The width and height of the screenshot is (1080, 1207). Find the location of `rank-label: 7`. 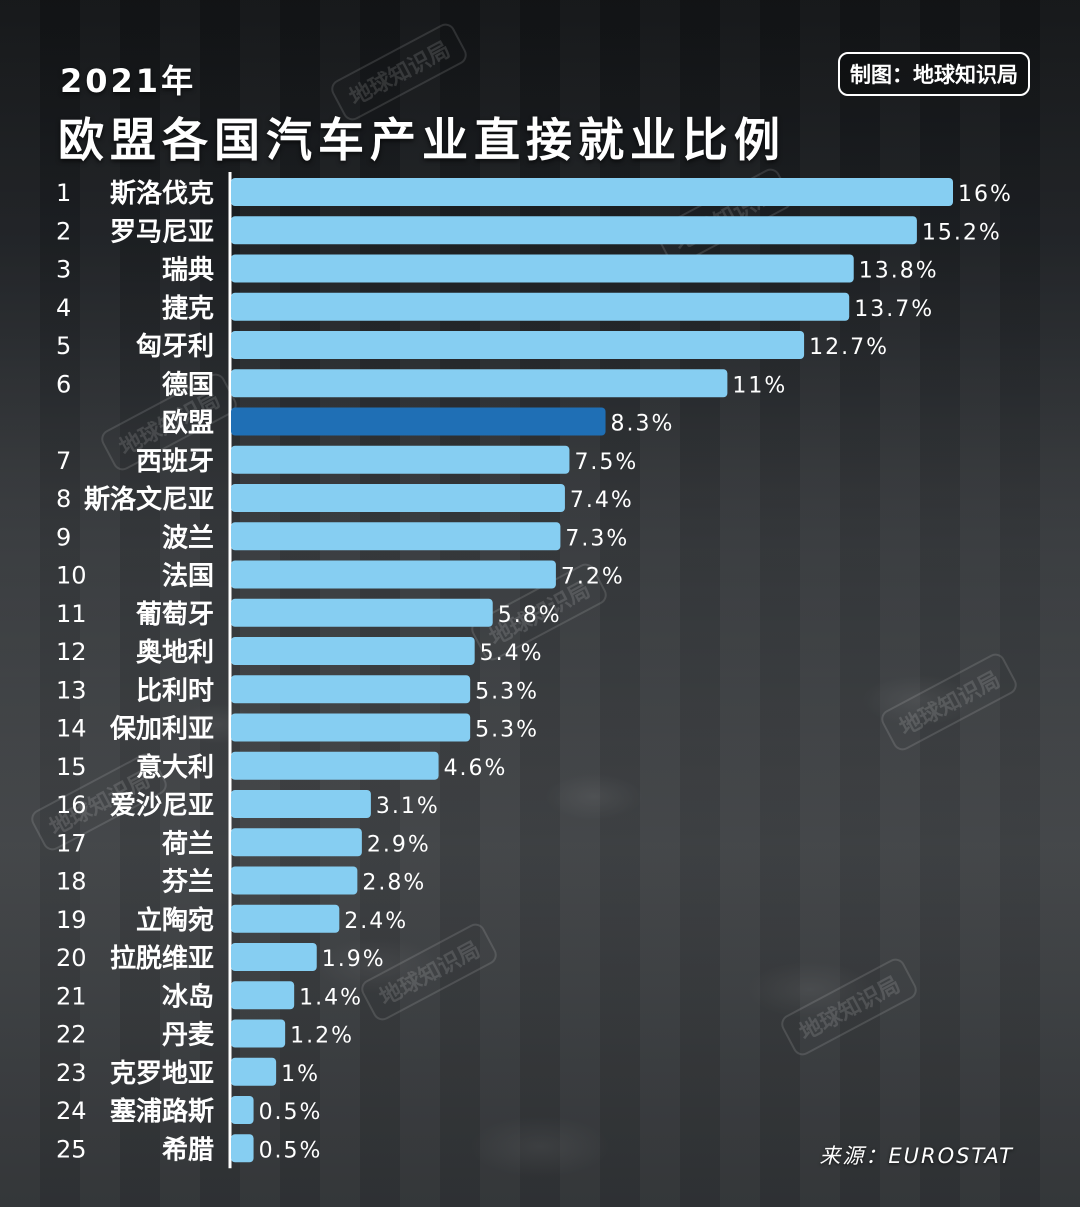

rank-label: 7 is located at coordinates (63, 461).